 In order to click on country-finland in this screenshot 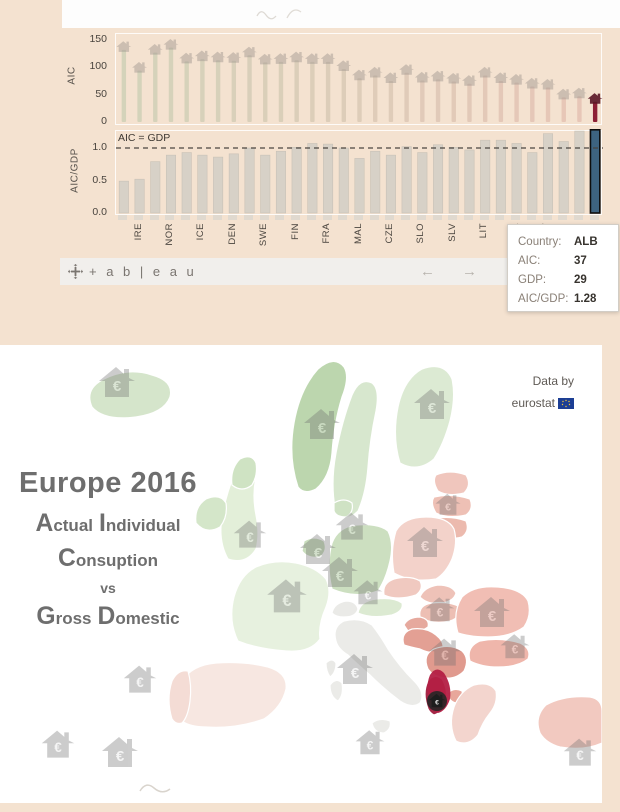, I will do `click(424, 417)`.